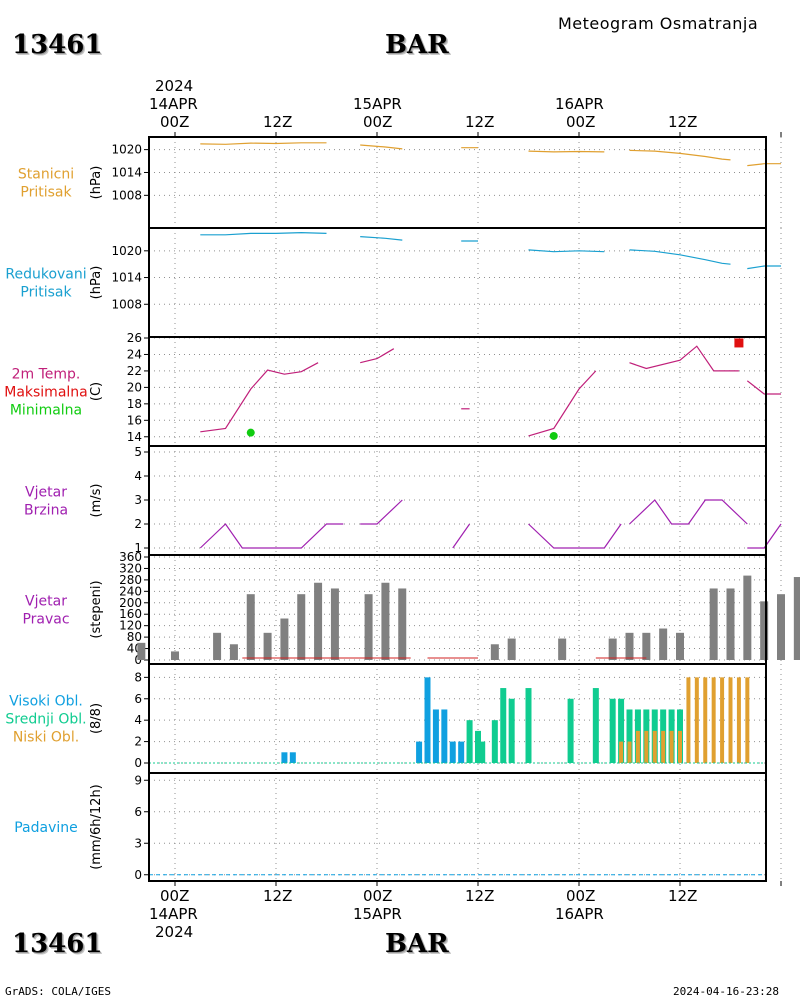 This screenshot has height=1000, width=800. What do you see at coordinates (46, 393) in the screenshot?
I see `panel-label: Maksimalna` at bounding box center [46, 393].